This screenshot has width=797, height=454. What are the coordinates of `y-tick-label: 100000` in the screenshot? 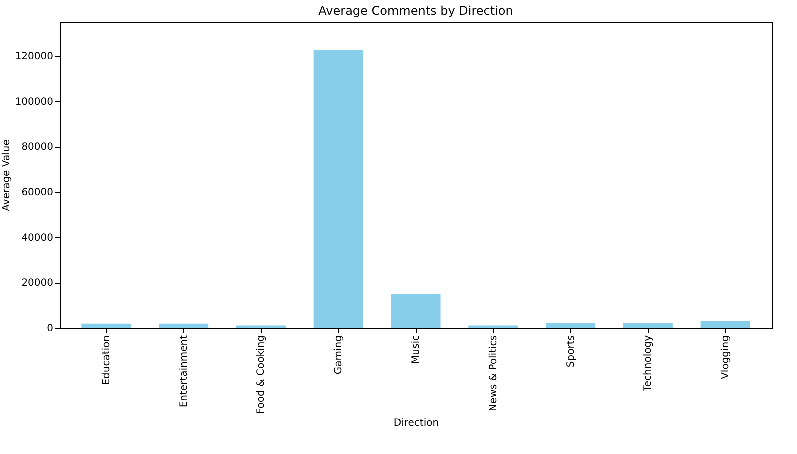 It's located at (34, 102).